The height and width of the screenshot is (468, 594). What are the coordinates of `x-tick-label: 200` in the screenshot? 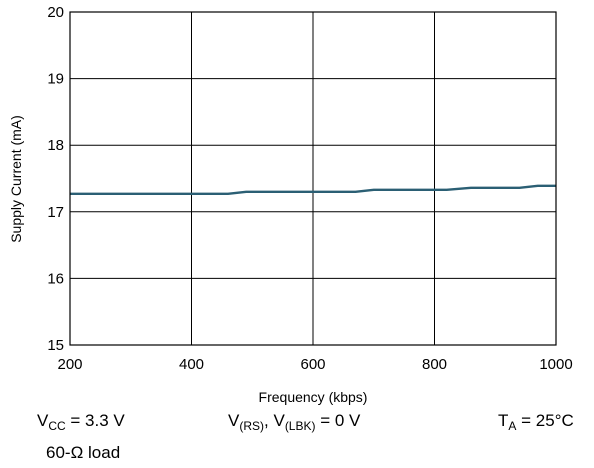 It's located at (69, 364).